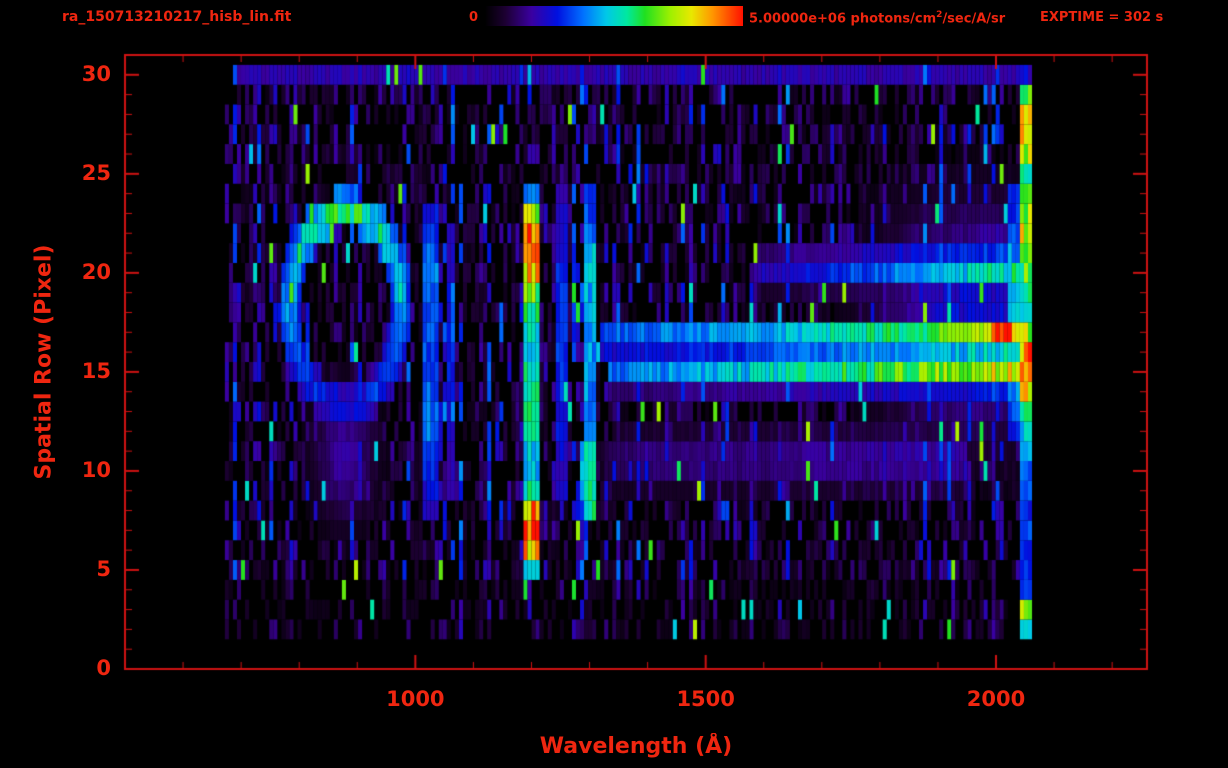 The image size is (1228, 768). What do you see at coordinates (636, 746) in the screenshot?
I see `x-axis-title: Wavelength (Å)` at bounding box center [636, 746].